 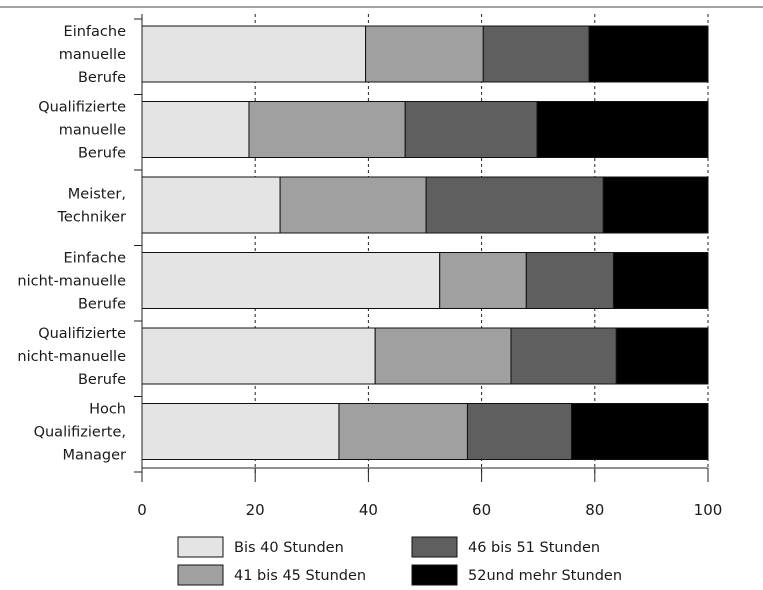 What do you see at coordinates (80, 433) in the screenshot?
I see `category-label: Qualifizierte,` at bounding box center [80, 433].